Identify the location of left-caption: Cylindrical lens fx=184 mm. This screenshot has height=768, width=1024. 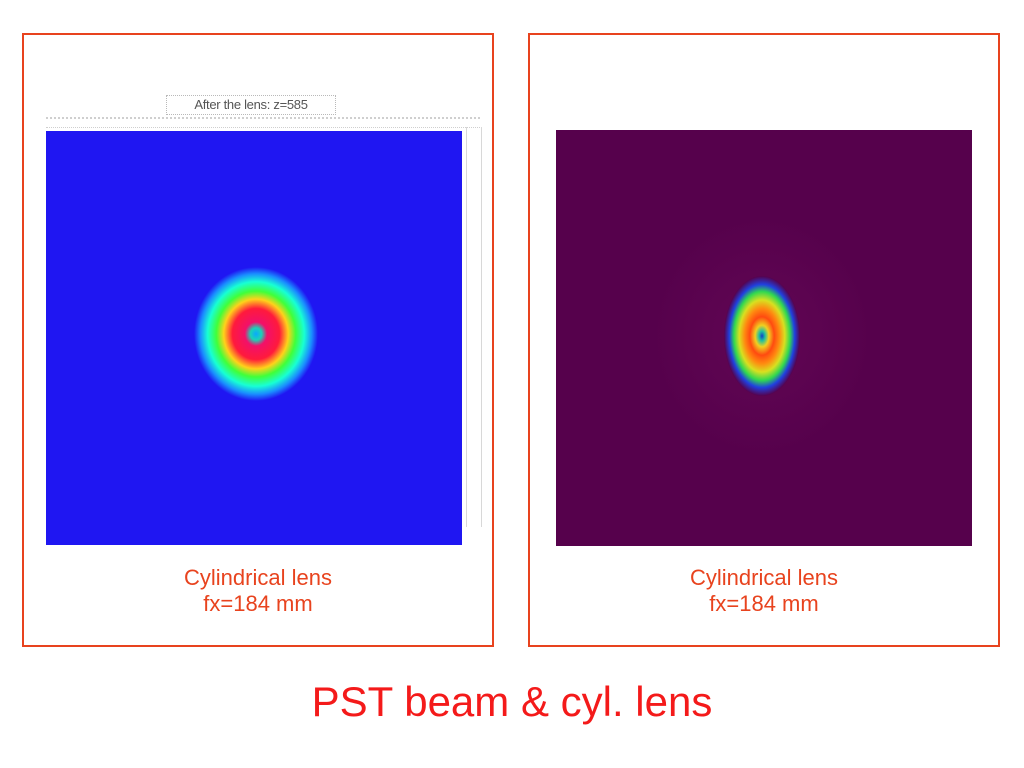
(258, 591).